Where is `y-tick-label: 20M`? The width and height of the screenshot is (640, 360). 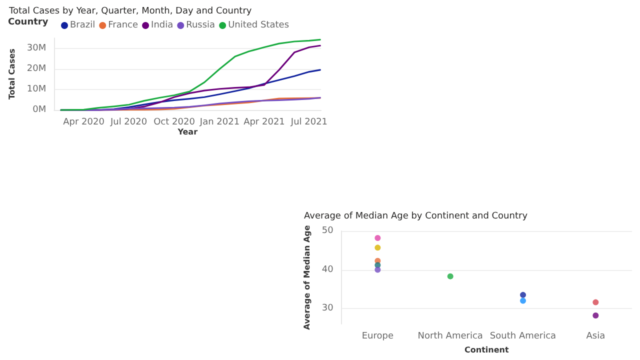 y-tick-label: 20M is located at coordinates (36, 69).